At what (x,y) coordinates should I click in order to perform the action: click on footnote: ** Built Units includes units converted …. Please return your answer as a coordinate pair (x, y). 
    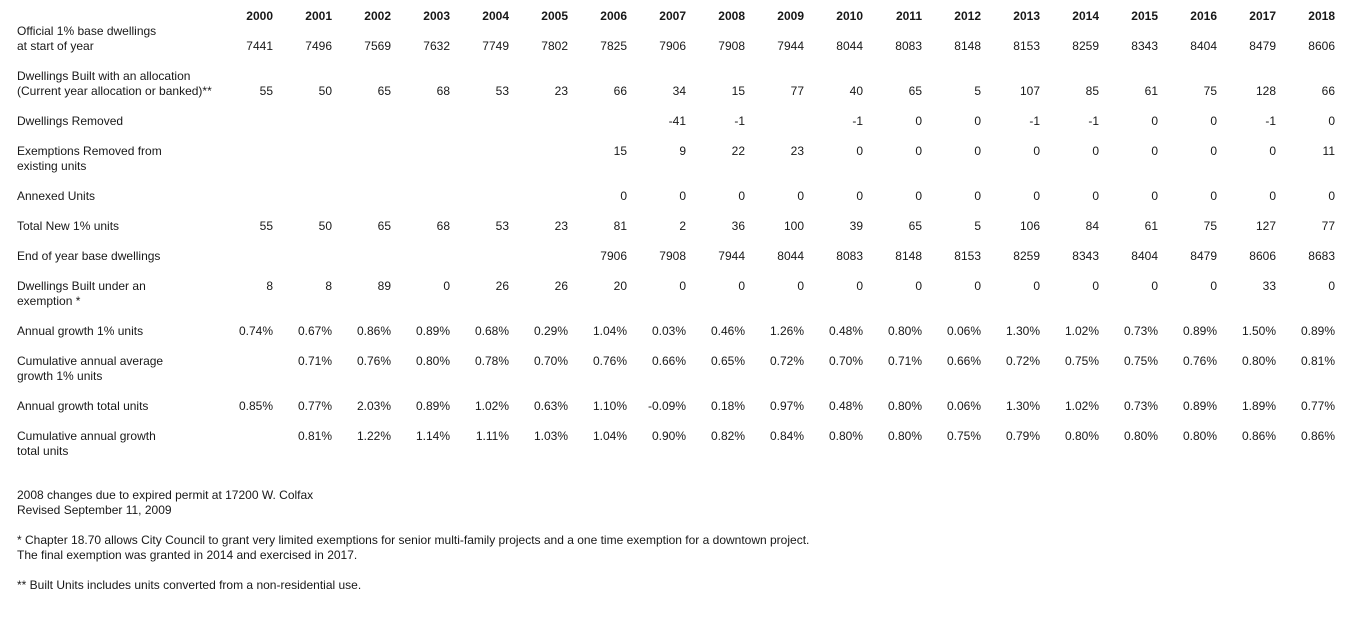
    Looking at the image, I should click on (685, 585).